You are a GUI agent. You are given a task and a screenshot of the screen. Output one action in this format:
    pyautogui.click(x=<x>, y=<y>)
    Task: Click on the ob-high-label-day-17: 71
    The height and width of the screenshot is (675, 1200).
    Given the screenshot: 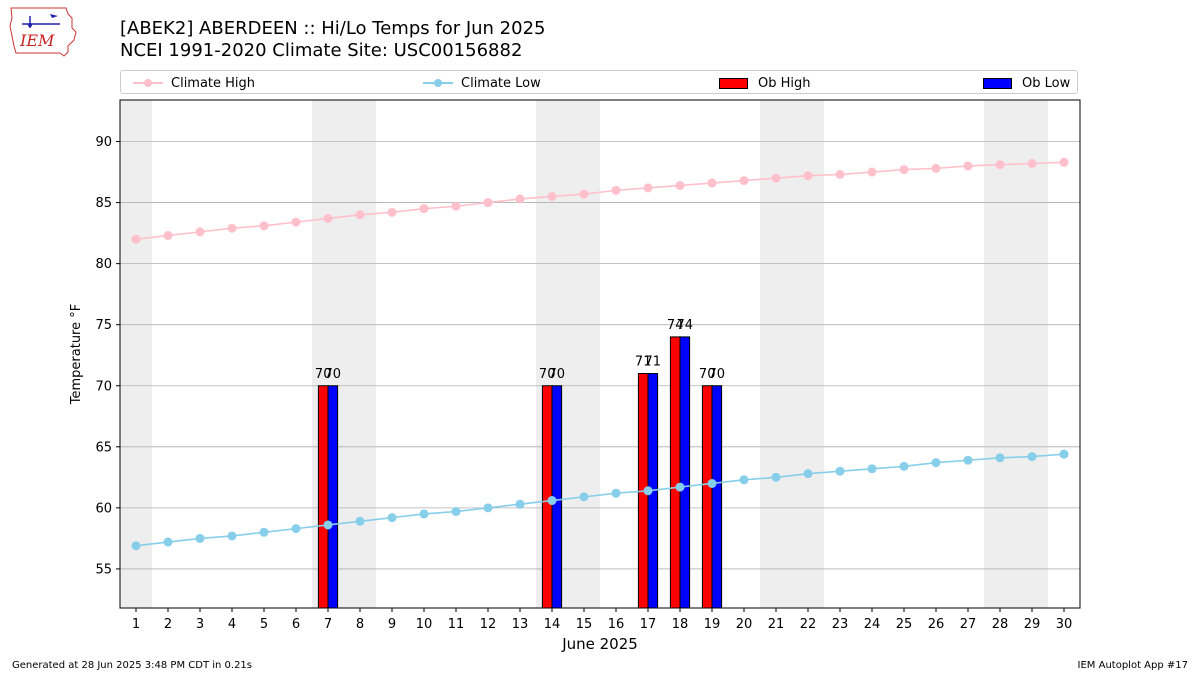 What is the action you would take?
    pyautogui.click(x=643, y=362)
    